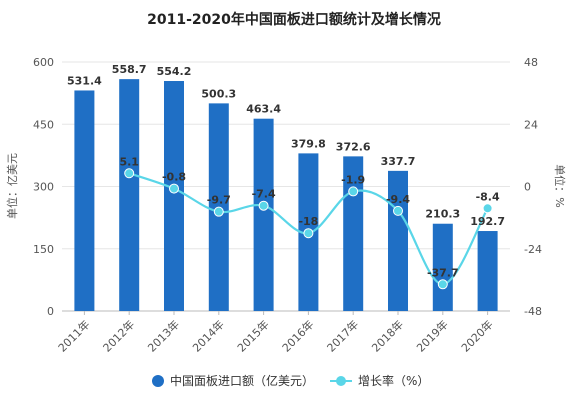  Describe the element at coordinates (174, 177) in the screenshot. I see `growth-value-label: -0.8` at that location.